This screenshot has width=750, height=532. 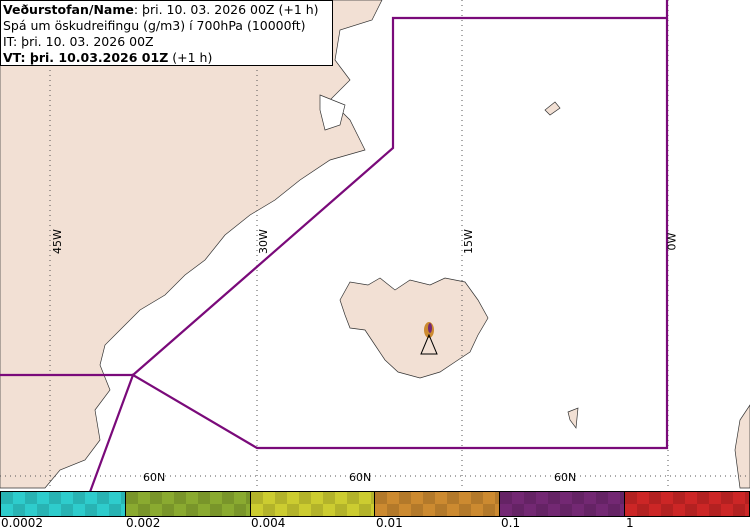 What do you see at coordinates (57, 241) in the screenshot?
I see `lon-label: 45W` at bounding box center [57, 241].